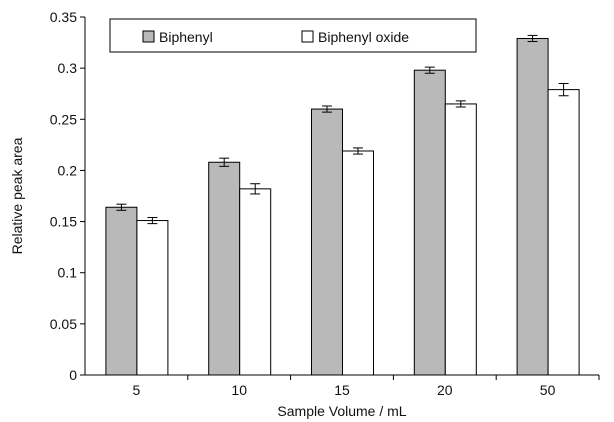  I want to click on legend-swatch-biphenyl-oxide, so click(307, 36).